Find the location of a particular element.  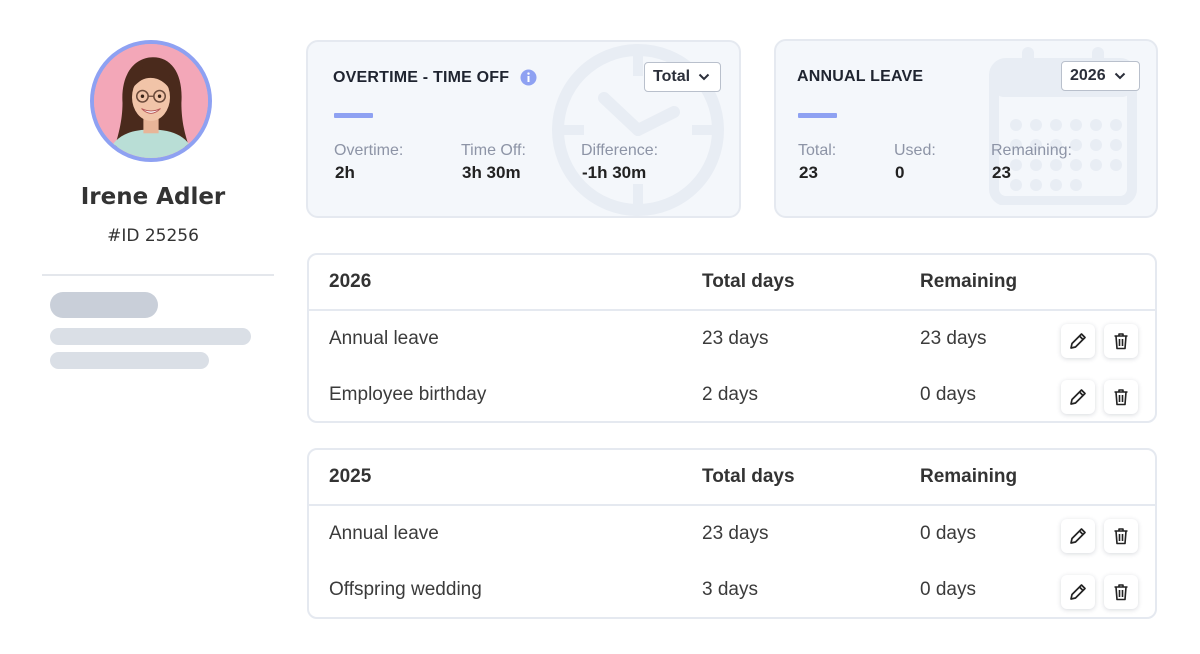

time-off-label: Time Off: is located at coordinates (493, 150).